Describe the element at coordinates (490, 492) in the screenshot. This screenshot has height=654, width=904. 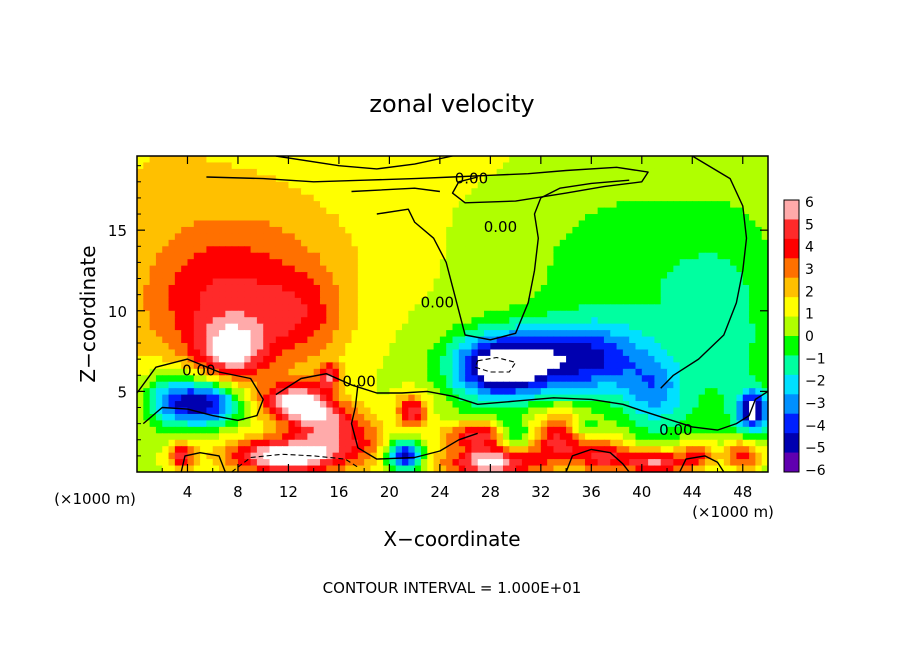
I see `x-tick-label: 28` at that location.